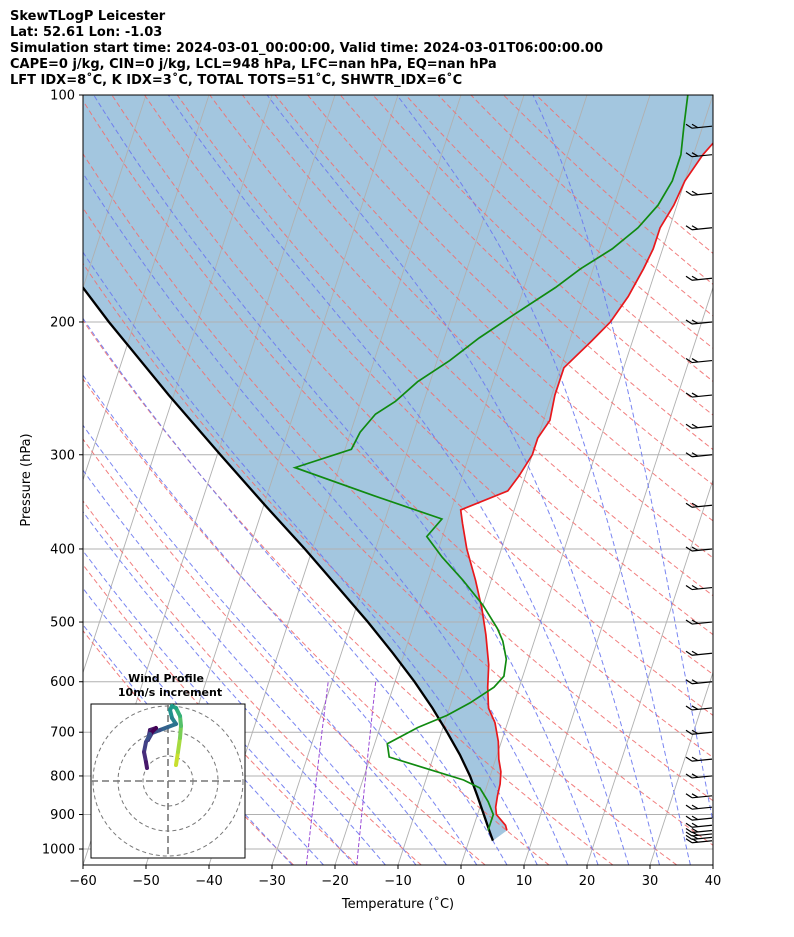 This screenshot has width=794, height=937. I want to click on x-tick-label: 30, so click(650, 881).